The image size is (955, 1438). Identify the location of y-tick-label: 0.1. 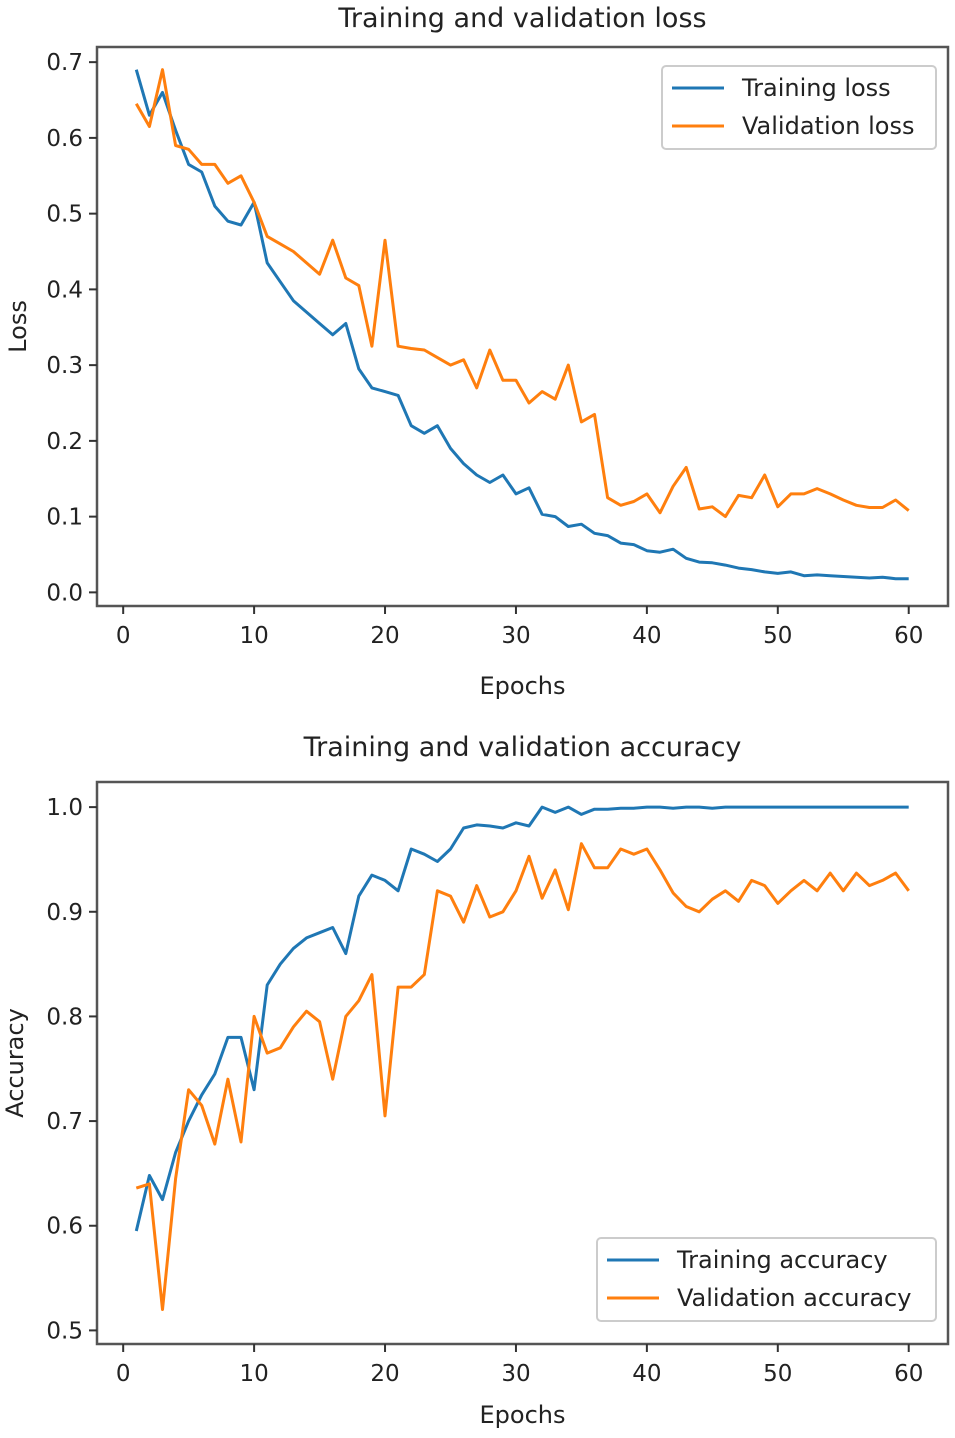
(64, 518).